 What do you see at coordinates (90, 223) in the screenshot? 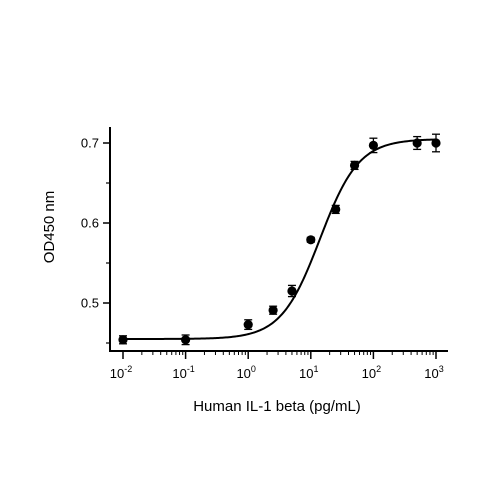
I see `y-tick-label: 0.6` at bounding box center [90, 223].